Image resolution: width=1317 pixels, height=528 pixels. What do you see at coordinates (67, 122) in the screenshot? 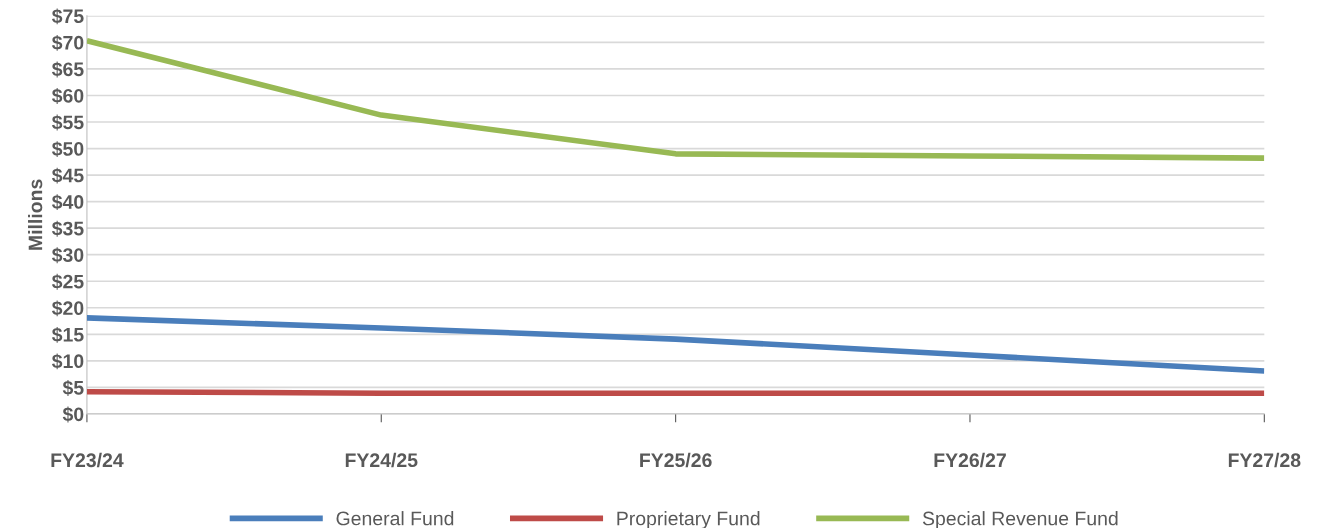
I see `y-tick-label: $55` at bounding box center [67, 122].